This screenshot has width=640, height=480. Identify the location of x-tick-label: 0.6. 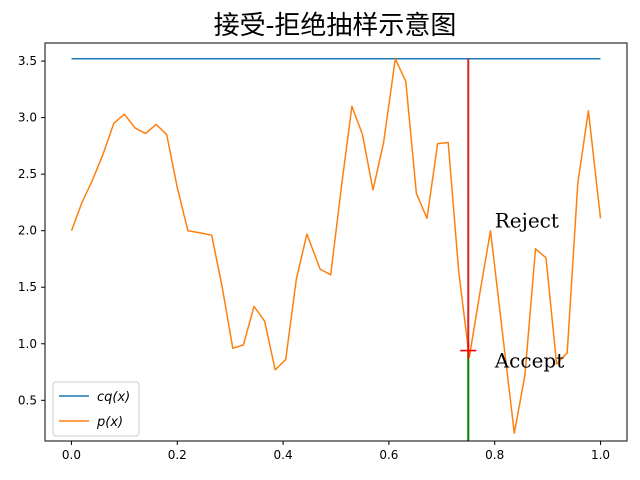
(388, 455).